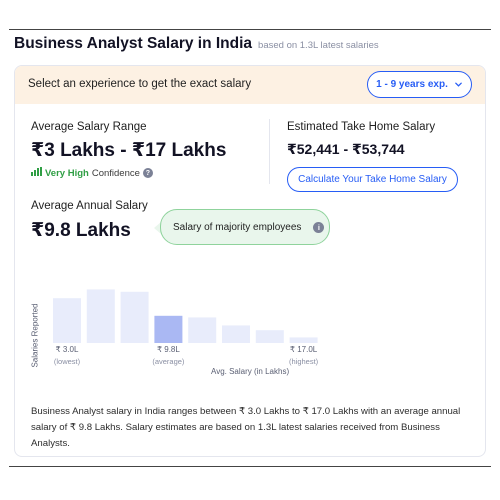 This screenshot has height=500, width=500. Describe the element at coordinates (89, 127) in the screenshot. I see `salary-range-label: Average Salary Range` at that location.